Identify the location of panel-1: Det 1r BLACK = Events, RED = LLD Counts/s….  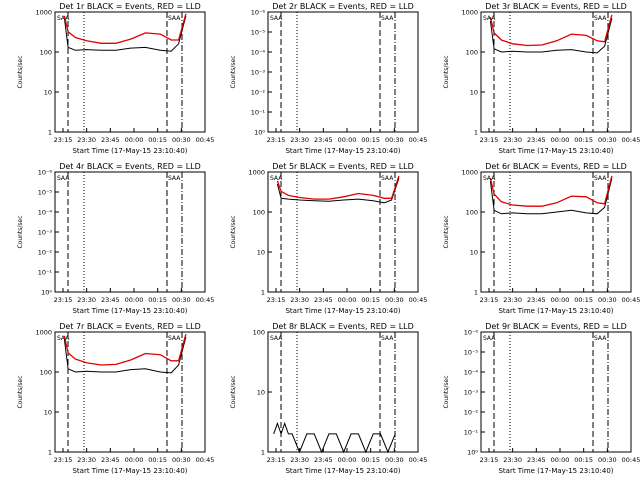
(115, 78).